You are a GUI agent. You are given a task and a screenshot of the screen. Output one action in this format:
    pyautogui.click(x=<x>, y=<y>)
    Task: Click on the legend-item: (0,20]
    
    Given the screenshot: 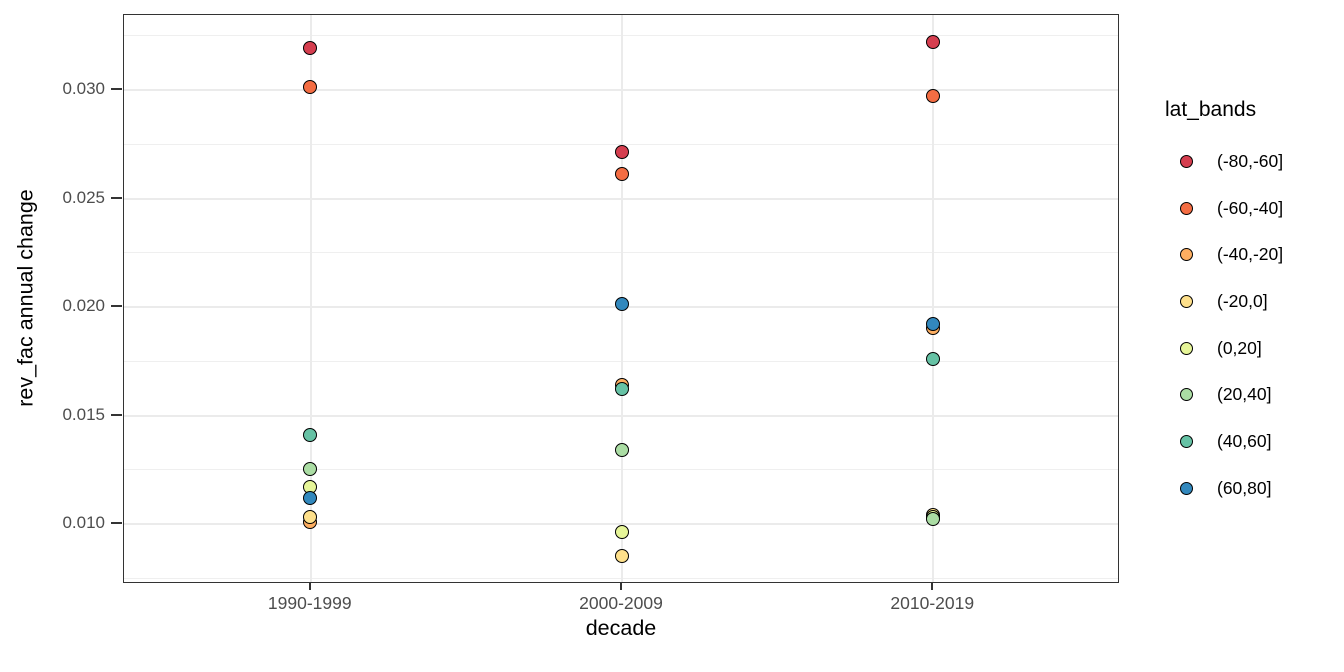 What is the action you would take?
    pyautogui.click(x=1224, y=348)
    